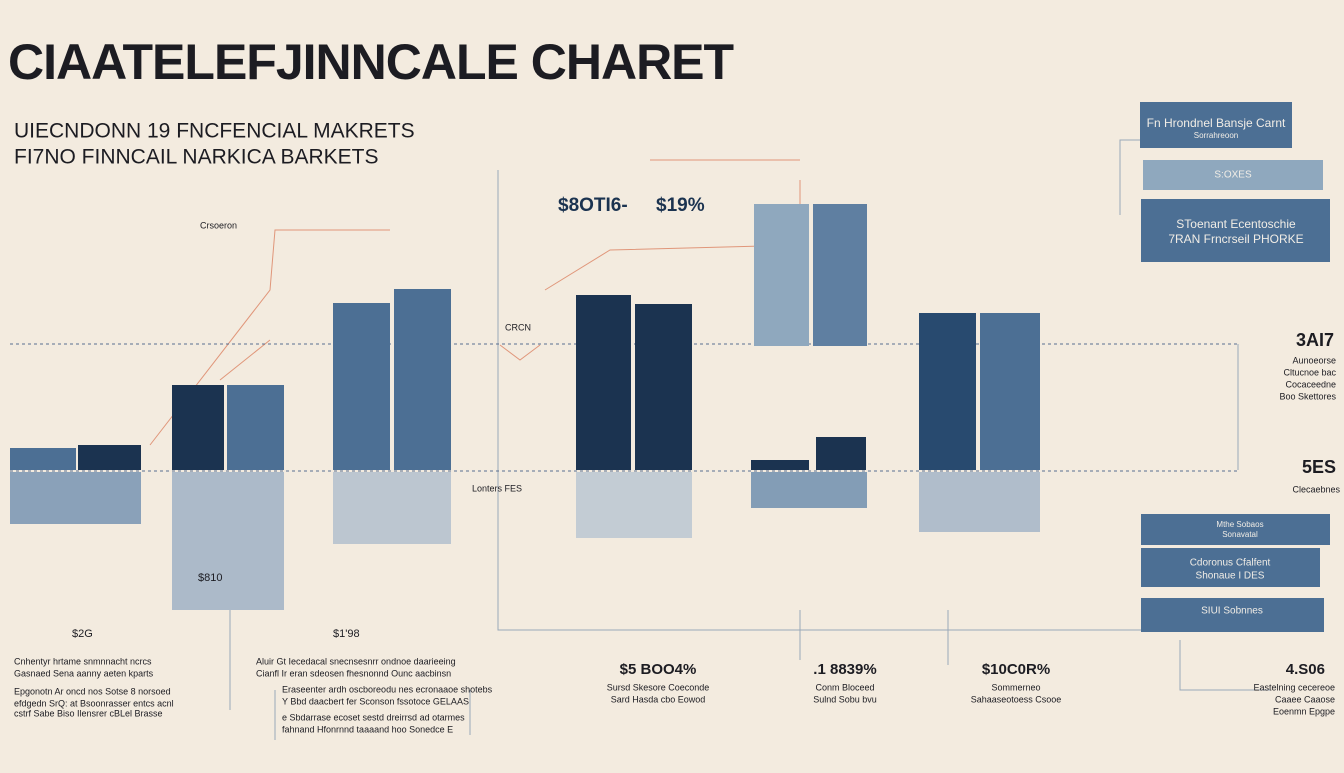  I want to click on title: CIAATELEFJINNCALE CHARET, so click(371, 62).